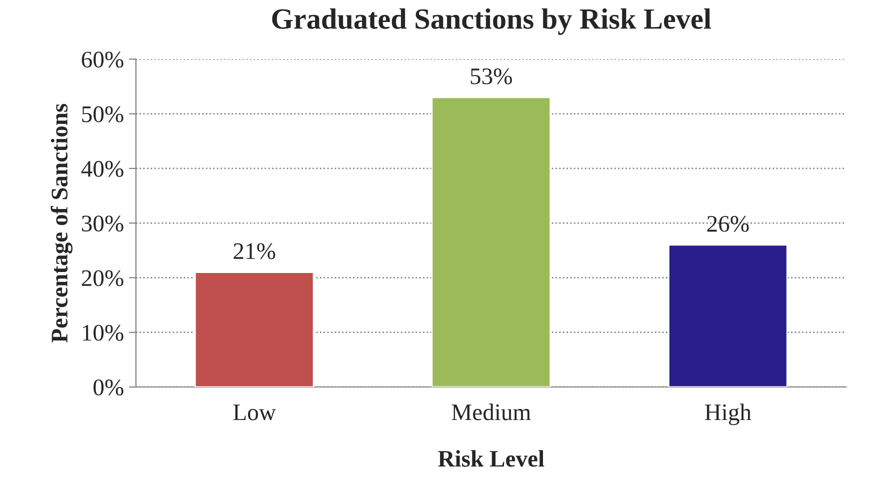 The height and width of the screenshot is (493, 877). I want to click on y-tick-label: 40%, so click(102, 168).